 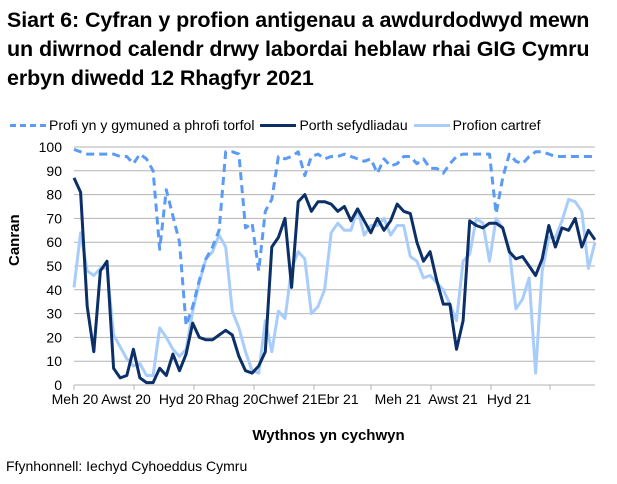 What do you see at coordinates (54, 242) in the screenshot?
I see `y-tick-label: 60` at bounding box center [54, 242].